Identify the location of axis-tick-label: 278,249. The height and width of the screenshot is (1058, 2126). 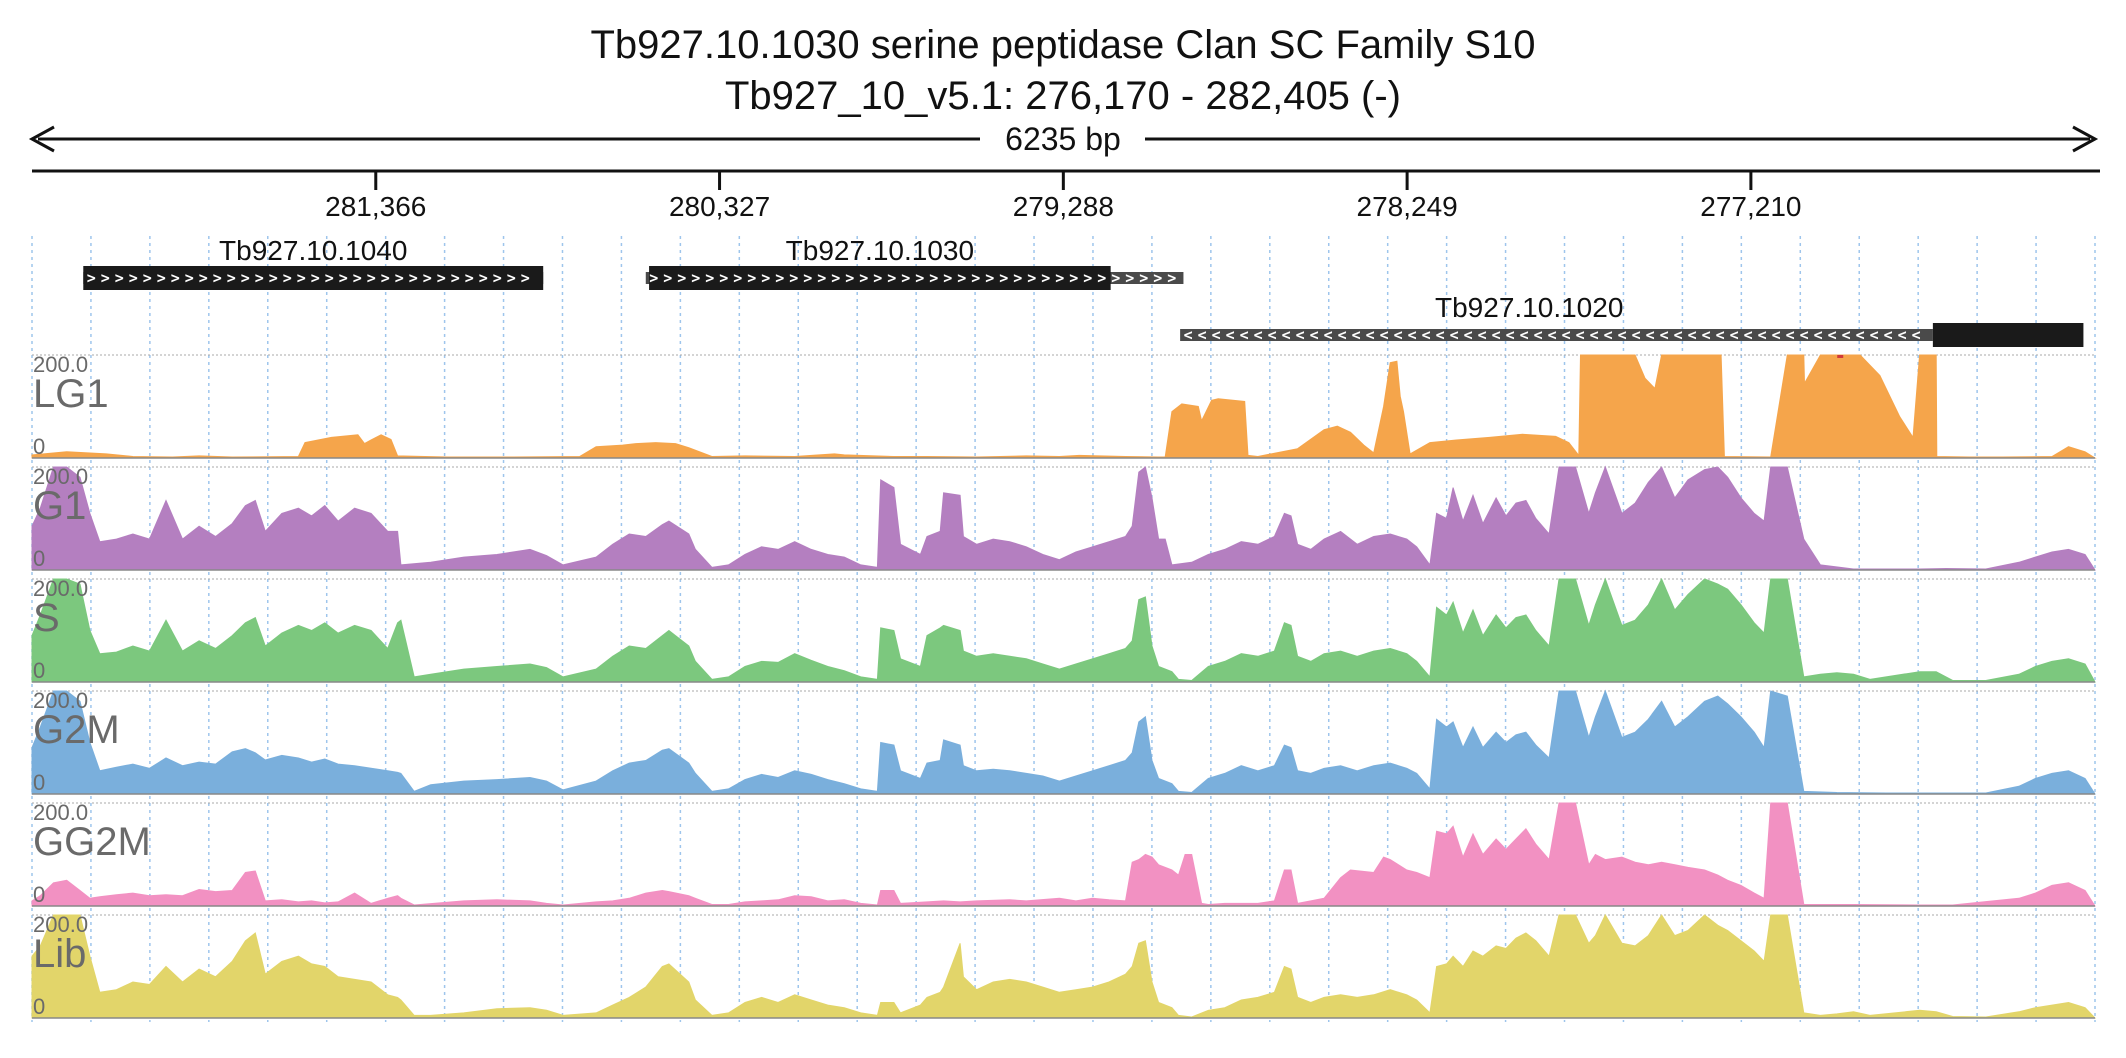
(1407, 206).